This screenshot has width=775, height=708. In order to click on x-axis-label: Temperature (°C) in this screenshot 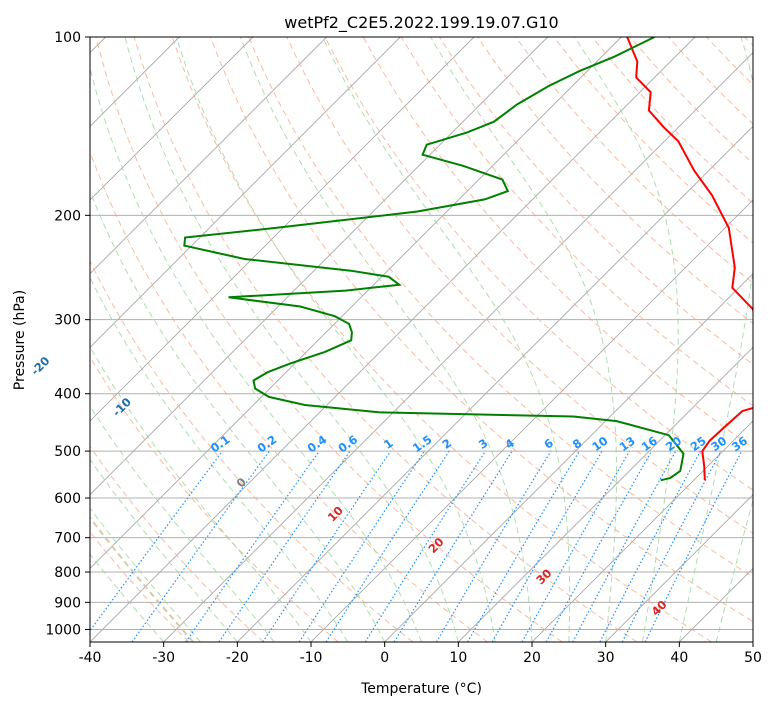, I will do `click(421, 689)`.